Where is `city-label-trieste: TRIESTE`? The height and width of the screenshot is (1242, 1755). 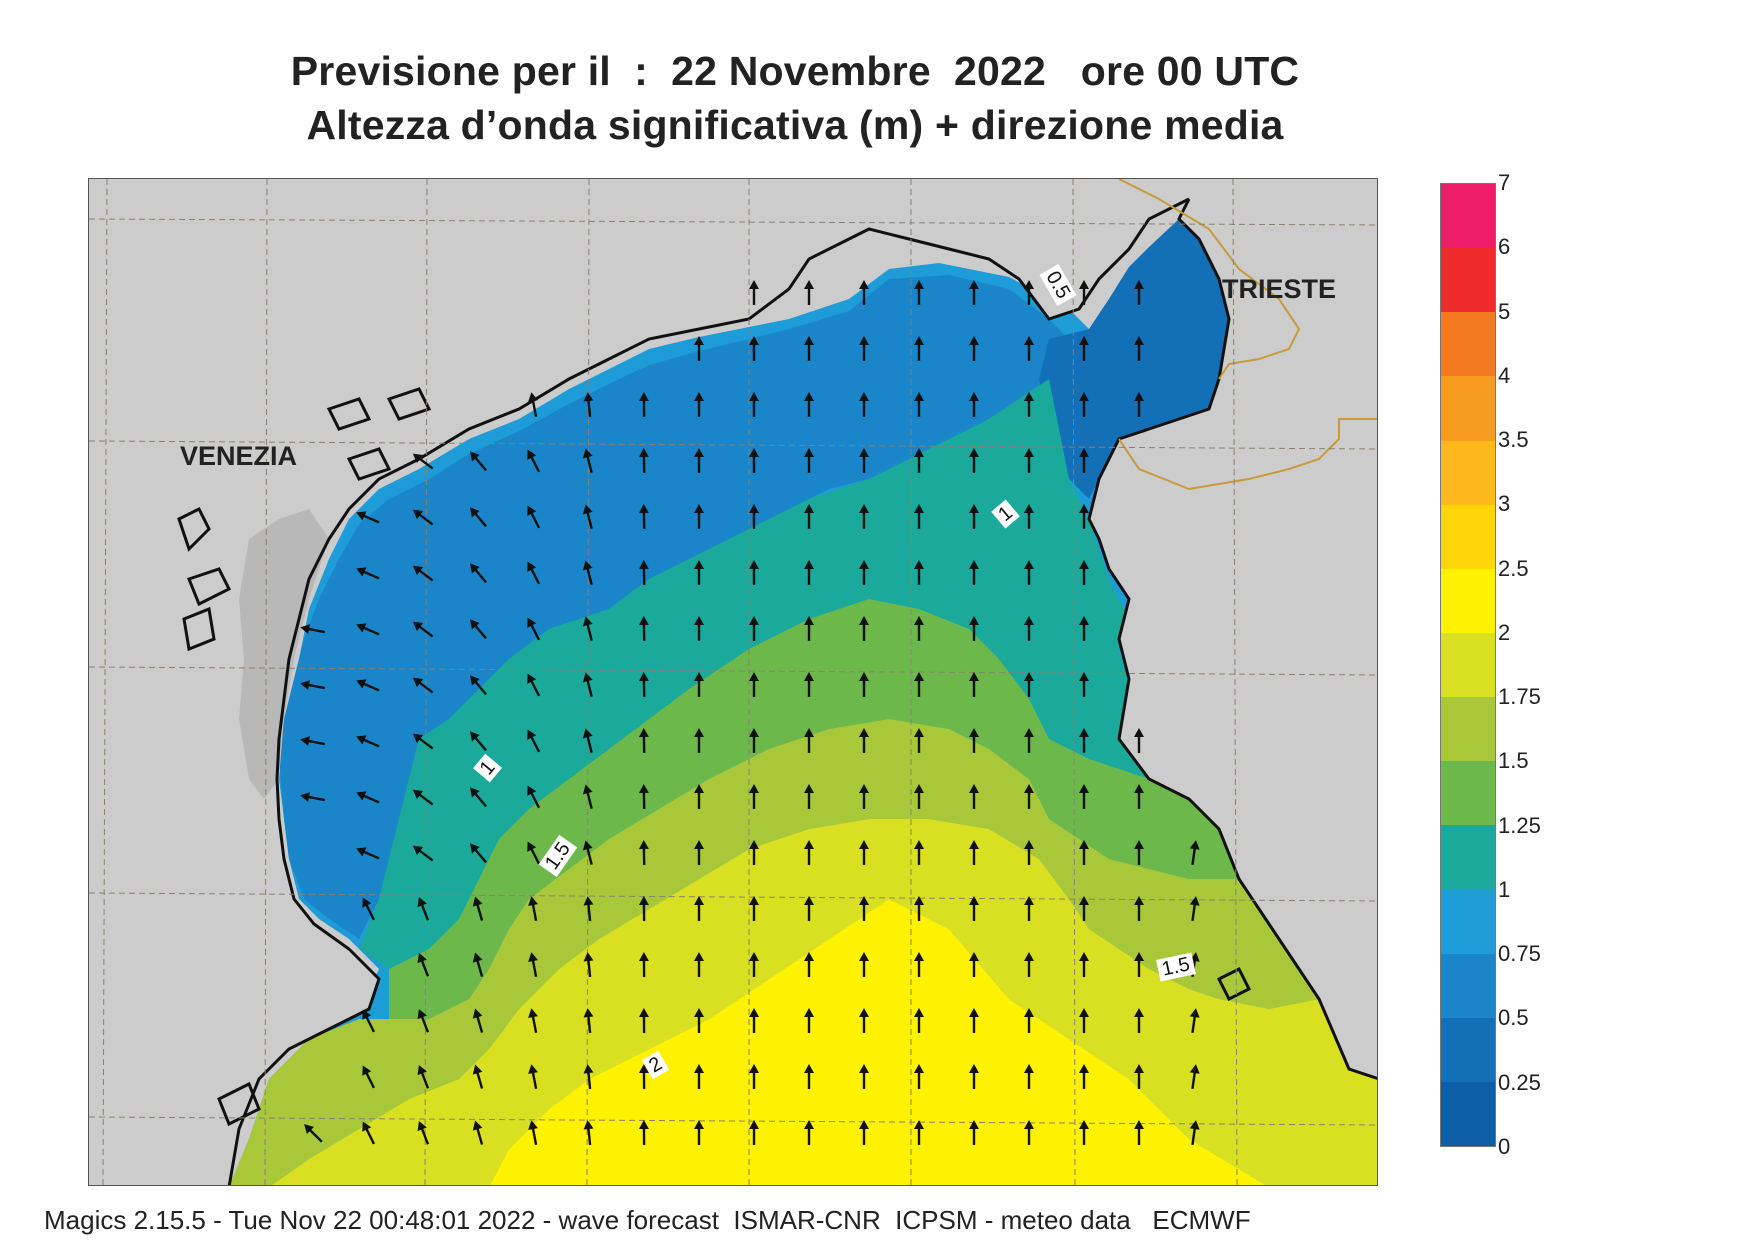
city-label-trieste: TRIESTE is located at coordinates (1279, 289).